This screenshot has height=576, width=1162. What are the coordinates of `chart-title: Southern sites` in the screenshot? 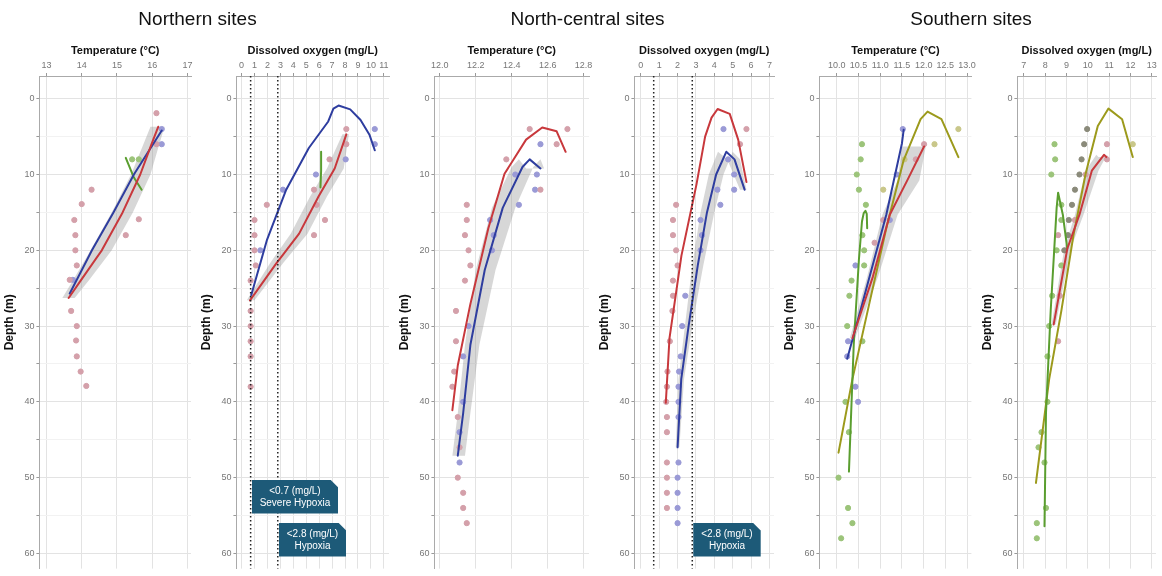 It's located at (971, 19).